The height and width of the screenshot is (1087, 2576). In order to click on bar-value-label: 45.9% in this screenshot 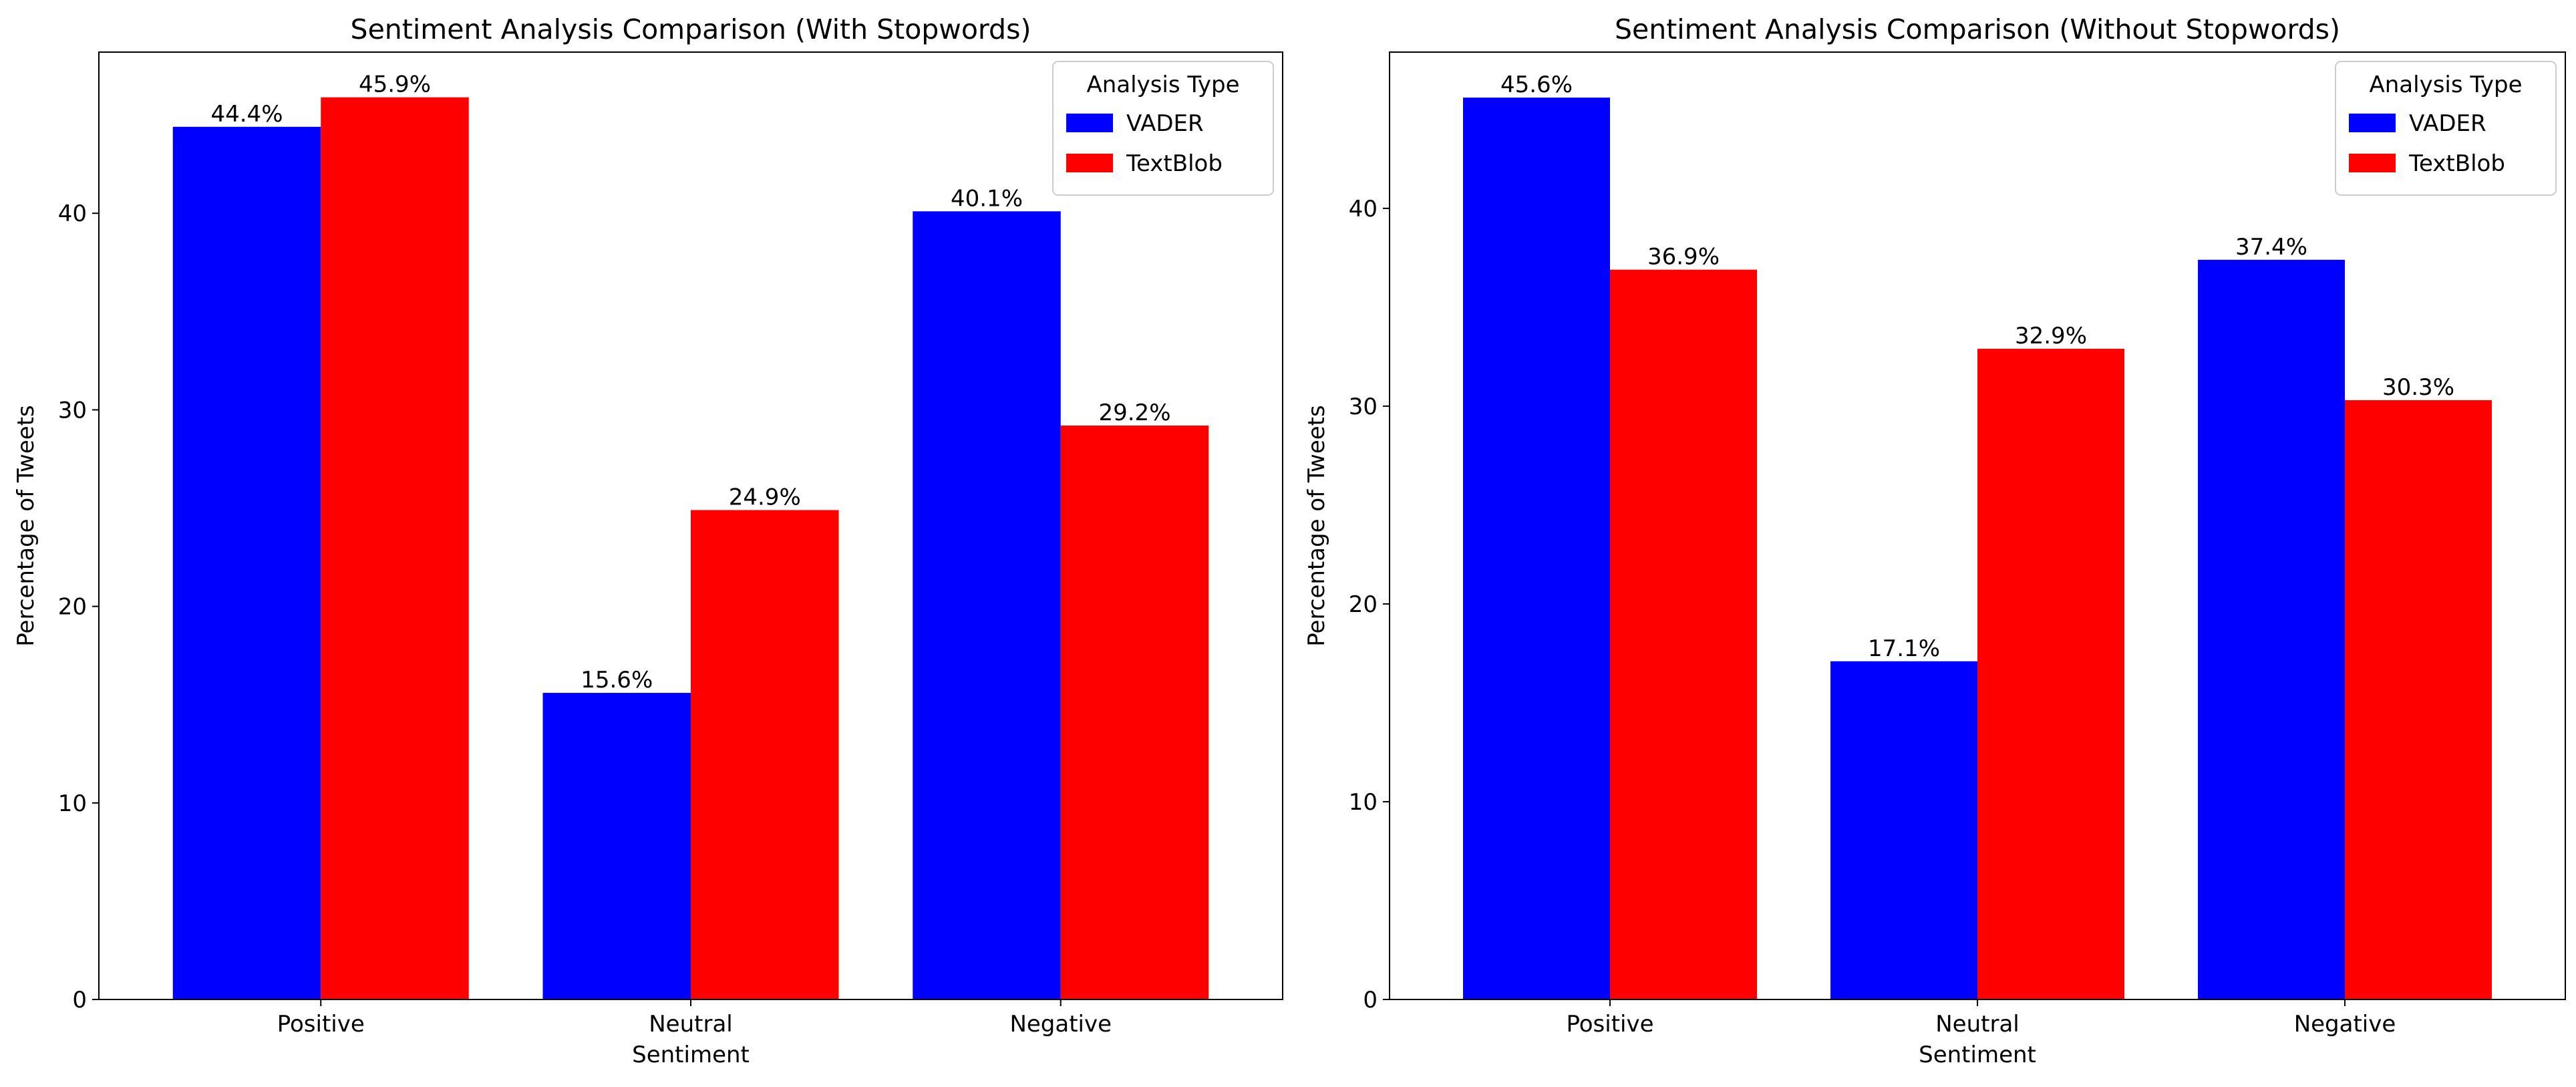, I will do `click(395, 84)`.